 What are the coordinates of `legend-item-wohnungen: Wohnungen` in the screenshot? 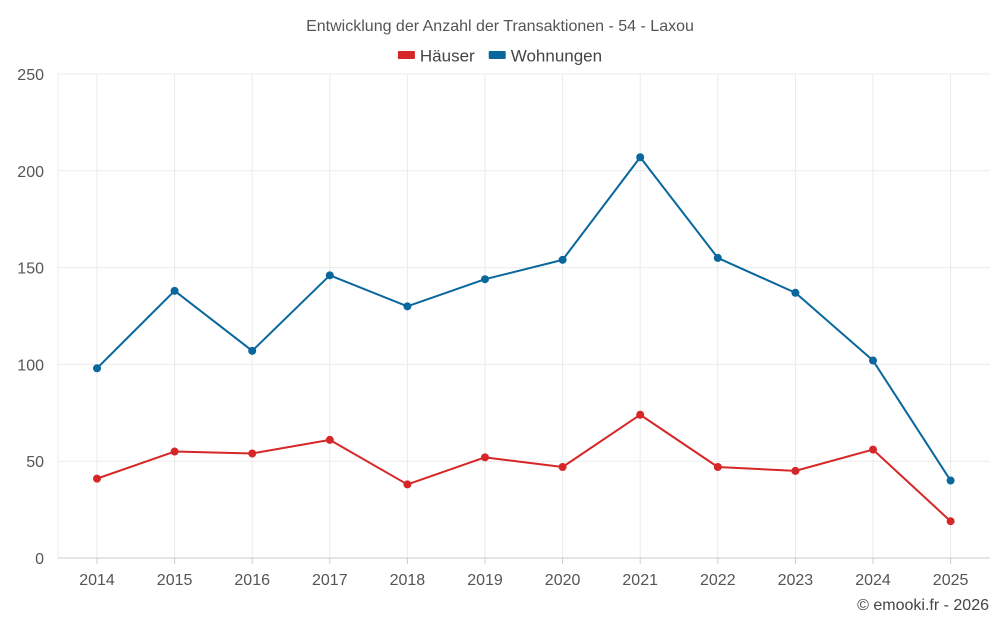 It's located at (545, 55).